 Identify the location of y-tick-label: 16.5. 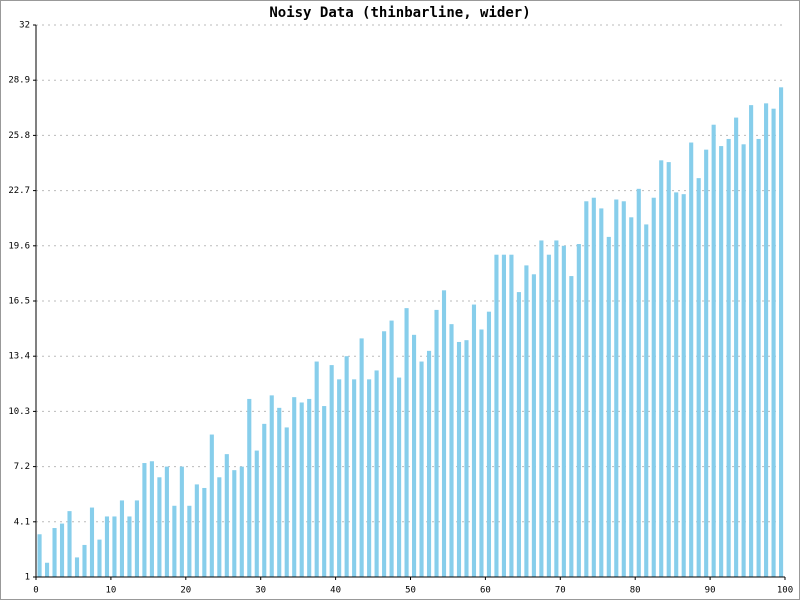
(19, 302).